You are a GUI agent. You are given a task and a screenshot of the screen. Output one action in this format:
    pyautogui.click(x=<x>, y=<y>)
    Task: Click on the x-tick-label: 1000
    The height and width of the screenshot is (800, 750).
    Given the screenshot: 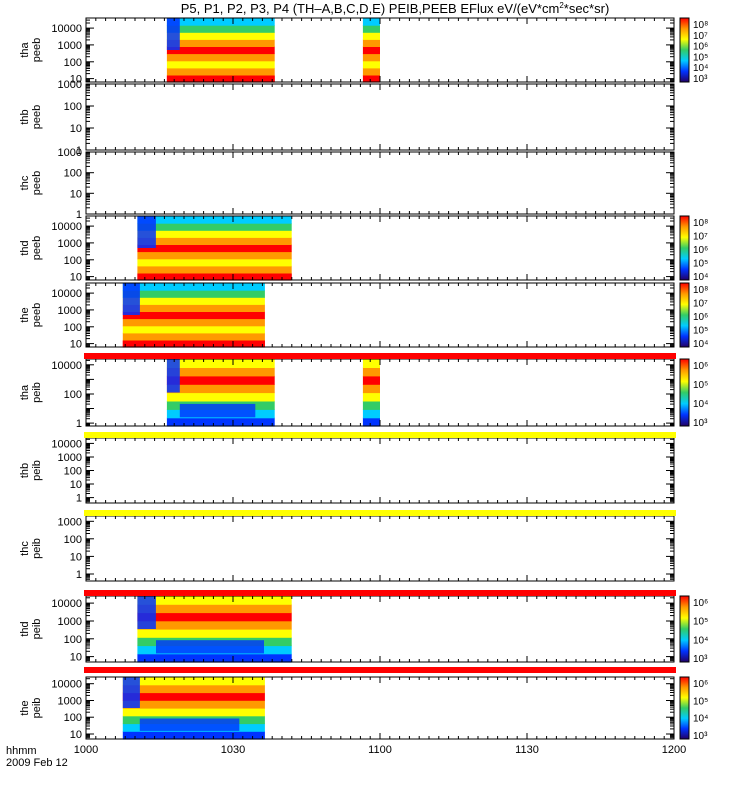 What is the action you would take?
    pyautogui.click(x=86, y=750)
    